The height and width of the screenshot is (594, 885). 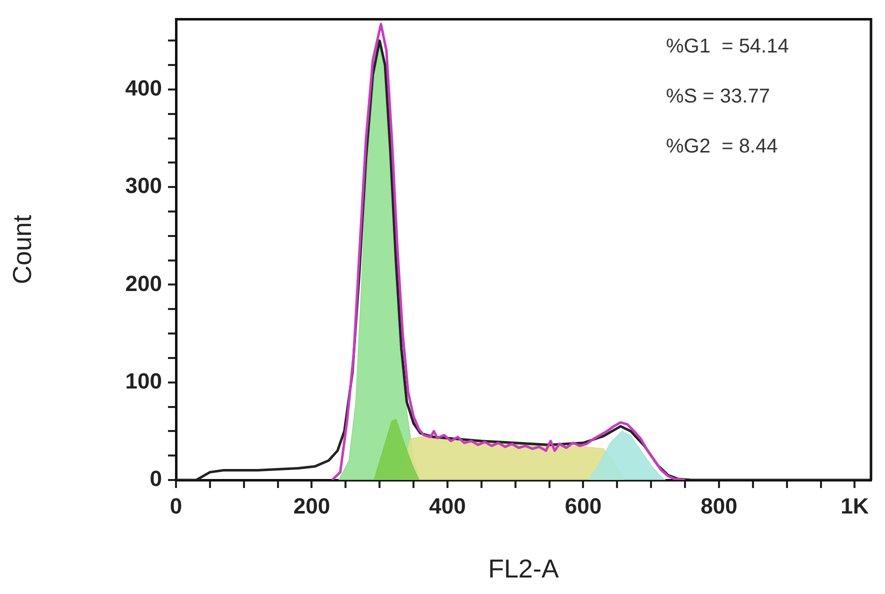 I want to click on y-tick-label: 400, so click(x=143, y=88).